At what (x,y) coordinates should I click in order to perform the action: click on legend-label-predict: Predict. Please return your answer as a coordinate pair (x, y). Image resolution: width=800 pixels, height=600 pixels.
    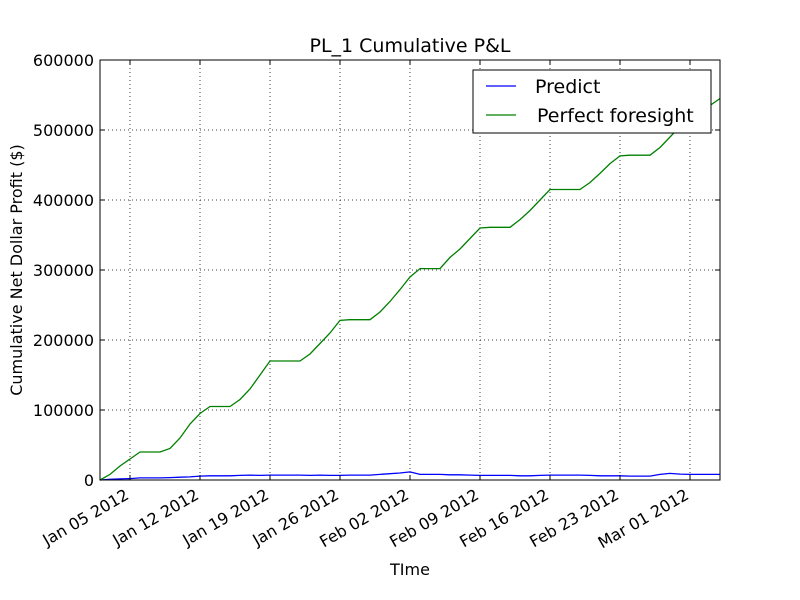
    Looking at the image, I should click on (567, 87).